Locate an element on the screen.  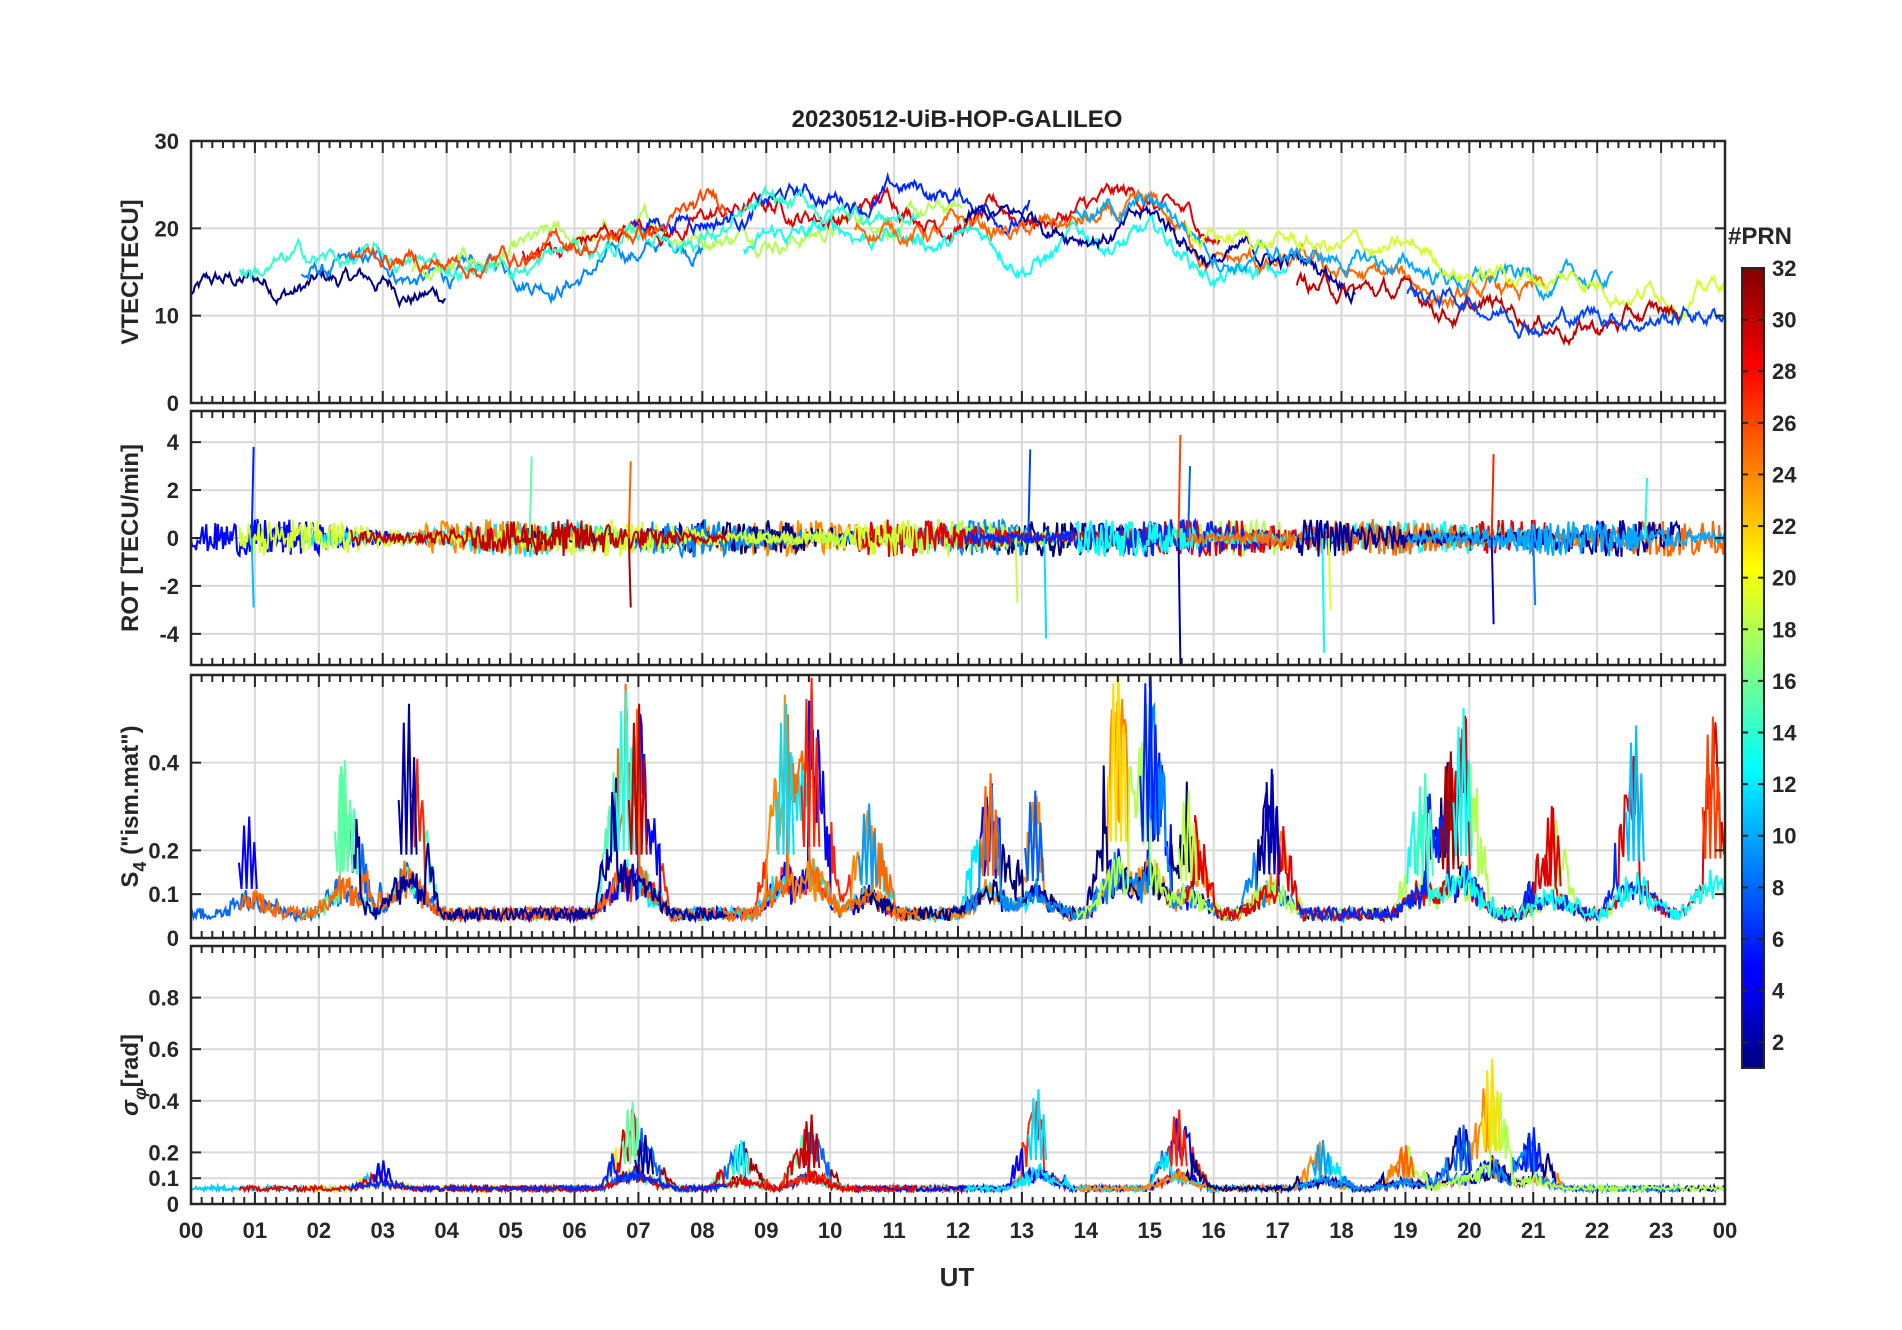
x-tick-label: 15 is located at coordinates (1150, 1230).